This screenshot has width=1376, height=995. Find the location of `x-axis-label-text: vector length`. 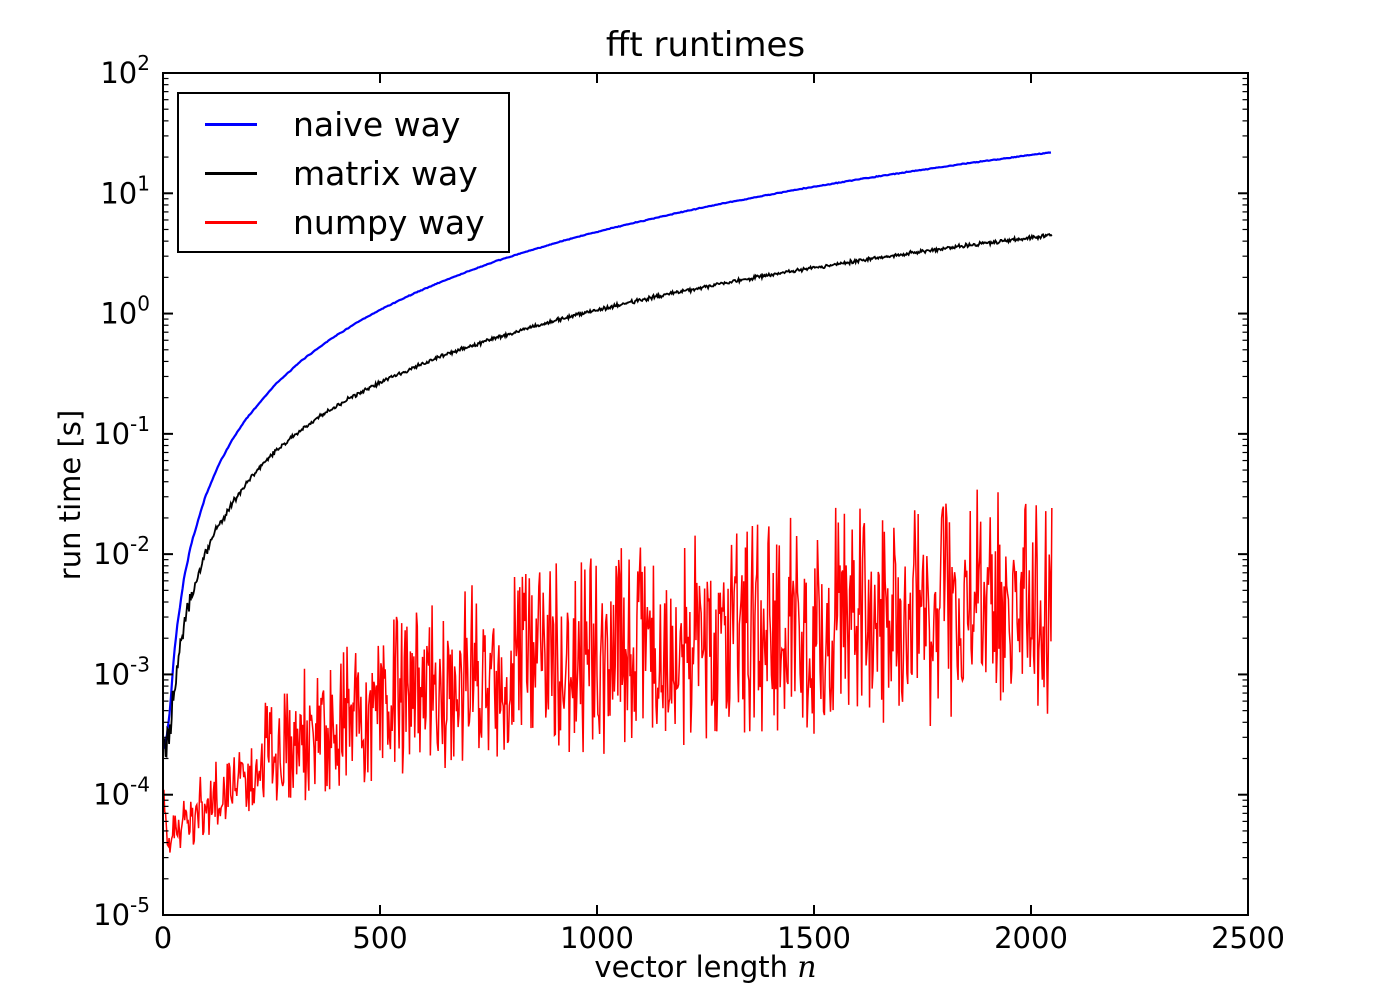

x-axis-label-text: vector length is located at coordinates (691, 967).